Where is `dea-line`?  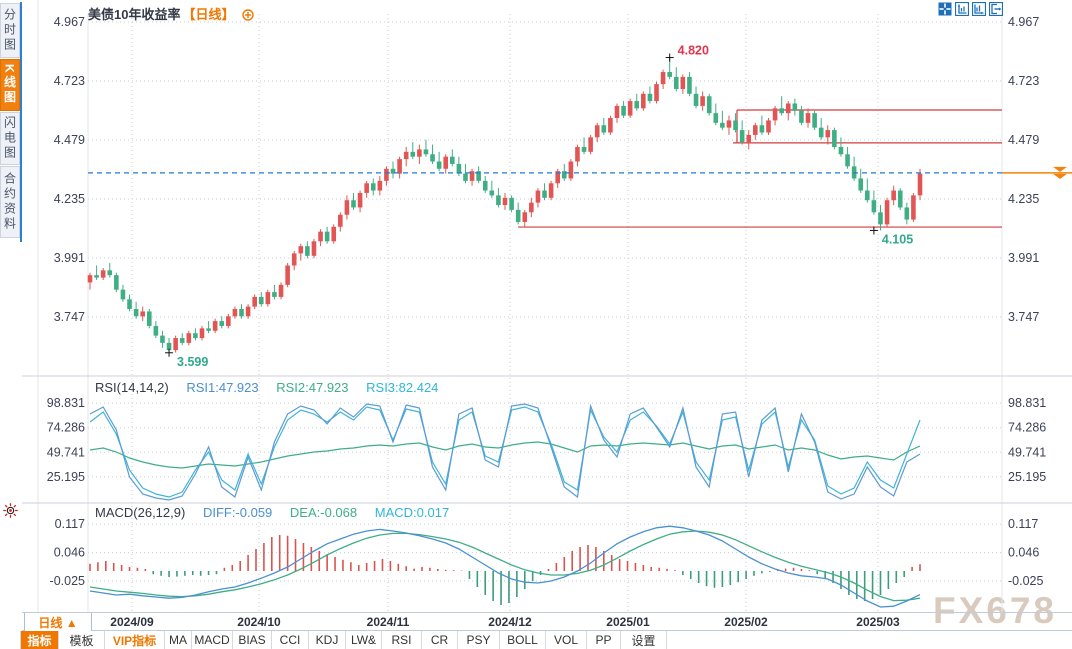 dea-line is located at coordinates (505, 566).